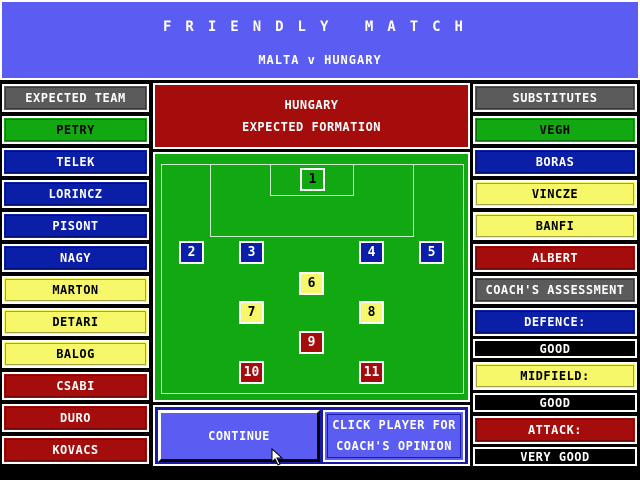 This screenshot has width=640, height=480. I want to click on coach-assessment-heading: COACH'S ASSESSMENT, so click(555, 290).